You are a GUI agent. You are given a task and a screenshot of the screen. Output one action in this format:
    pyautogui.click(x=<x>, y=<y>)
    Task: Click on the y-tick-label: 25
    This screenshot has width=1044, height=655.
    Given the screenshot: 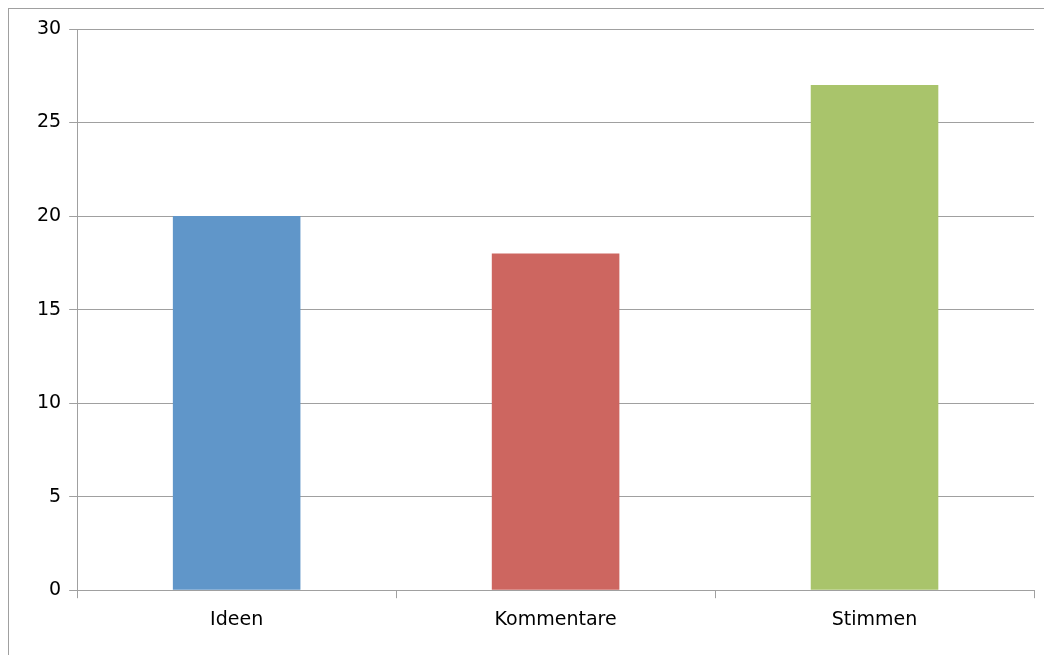 What is the action you would take?
    pyautogui.click(x=49, y=120)
    